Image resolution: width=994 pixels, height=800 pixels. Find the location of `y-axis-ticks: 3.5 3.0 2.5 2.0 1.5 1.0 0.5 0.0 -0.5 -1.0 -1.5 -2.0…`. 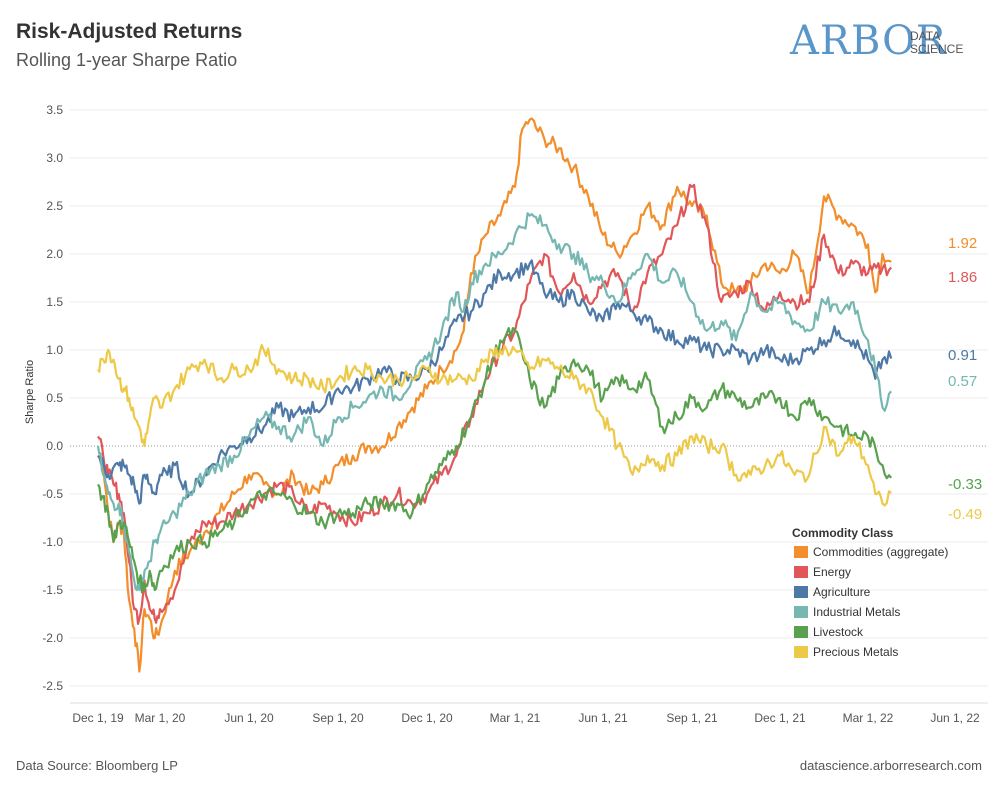

y-axis-ticks: 3.5 3.0 2.5 2.0 1.5 1.0 0.5 0.0 -0.5 -1.0 -1.5 -2.0… is located at coordinates (52, 398).